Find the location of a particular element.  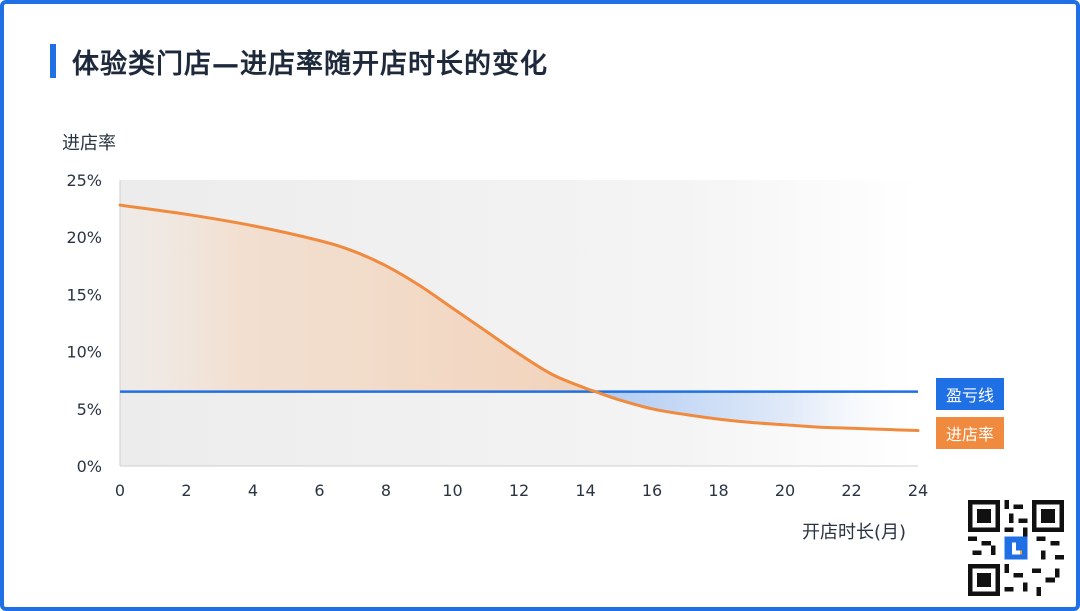

x-tick-label: 18 is located at coordinates (718, 490).